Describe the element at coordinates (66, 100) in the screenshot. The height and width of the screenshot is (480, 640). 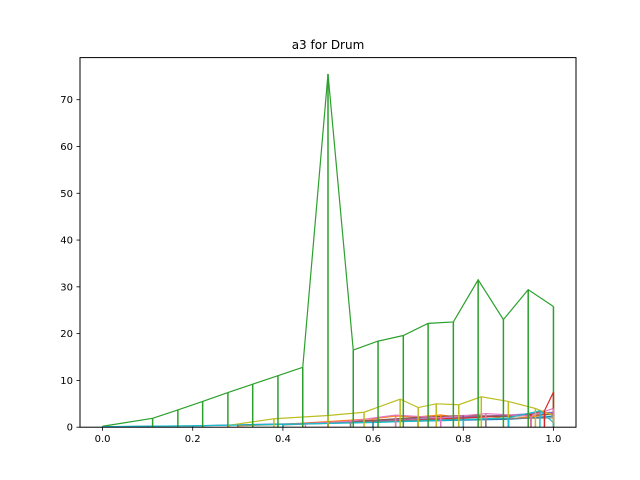
I see `y-tick-label: 70` at that location.